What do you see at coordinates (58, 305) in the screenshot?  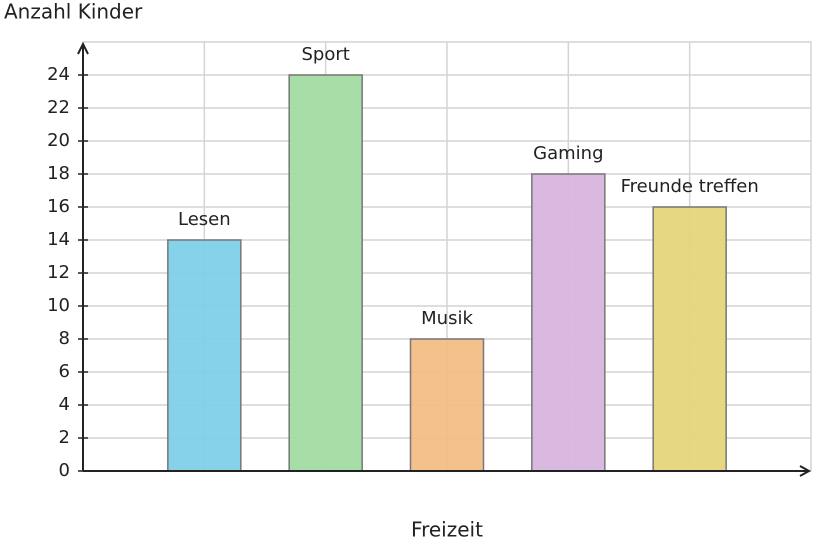 I see `y-tick-label: 10` at bounding box center [58, 305].